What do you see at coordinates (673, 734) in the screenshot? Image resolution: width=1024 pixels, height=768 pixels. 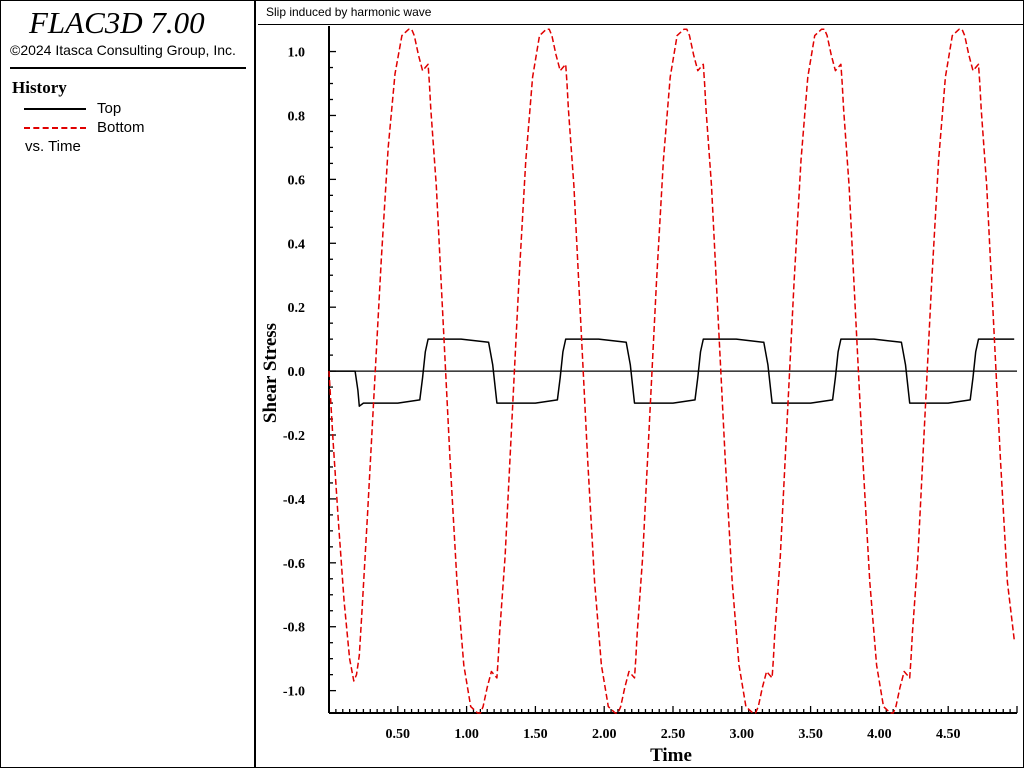 I see `x-tick-label: 2.50` at bounding box center [673, 734].